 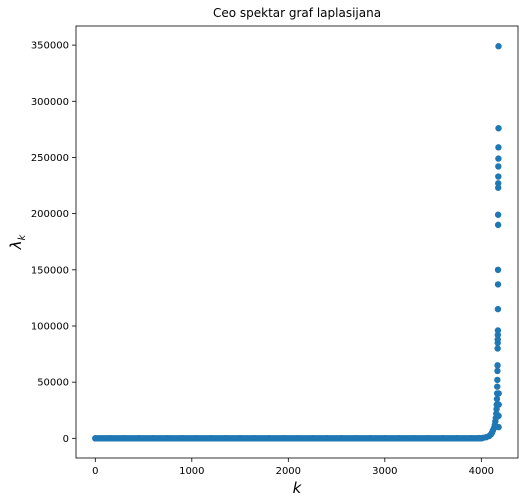 I want to click on y-tick-label: 50000, so click(x=53, y=383).